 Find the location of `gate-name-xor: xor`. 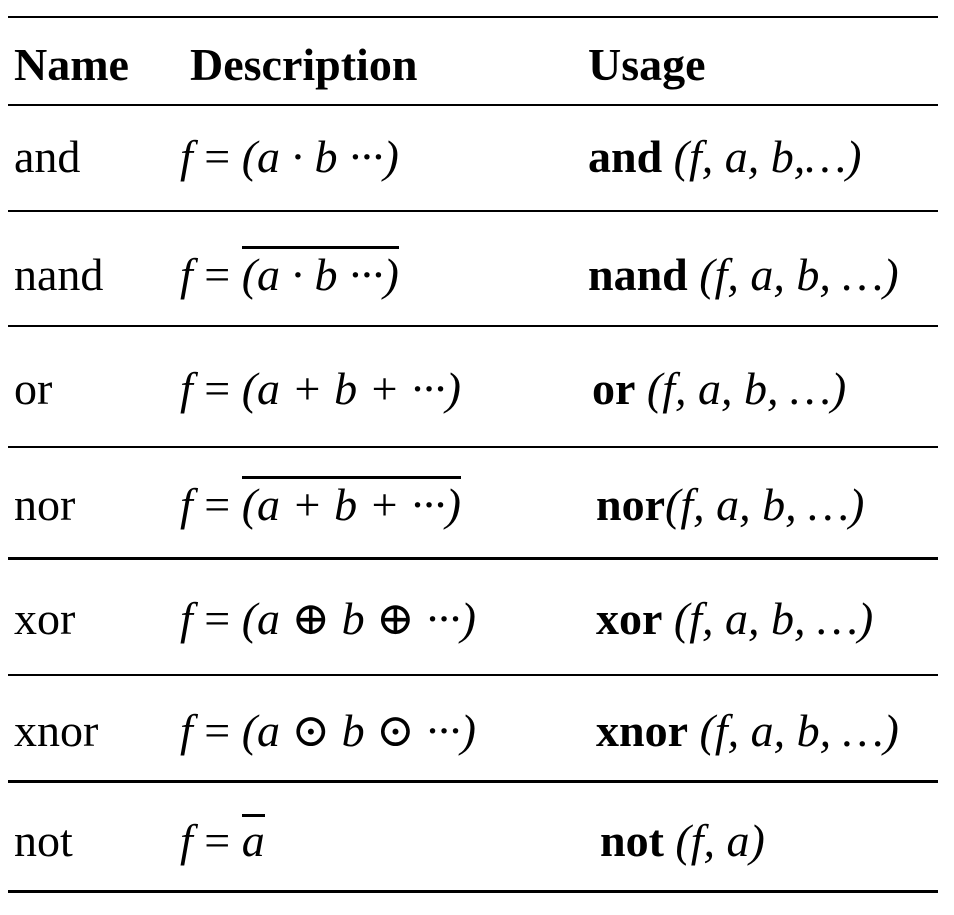

gate-name-xor: xor is located at coordinates (45, 618).